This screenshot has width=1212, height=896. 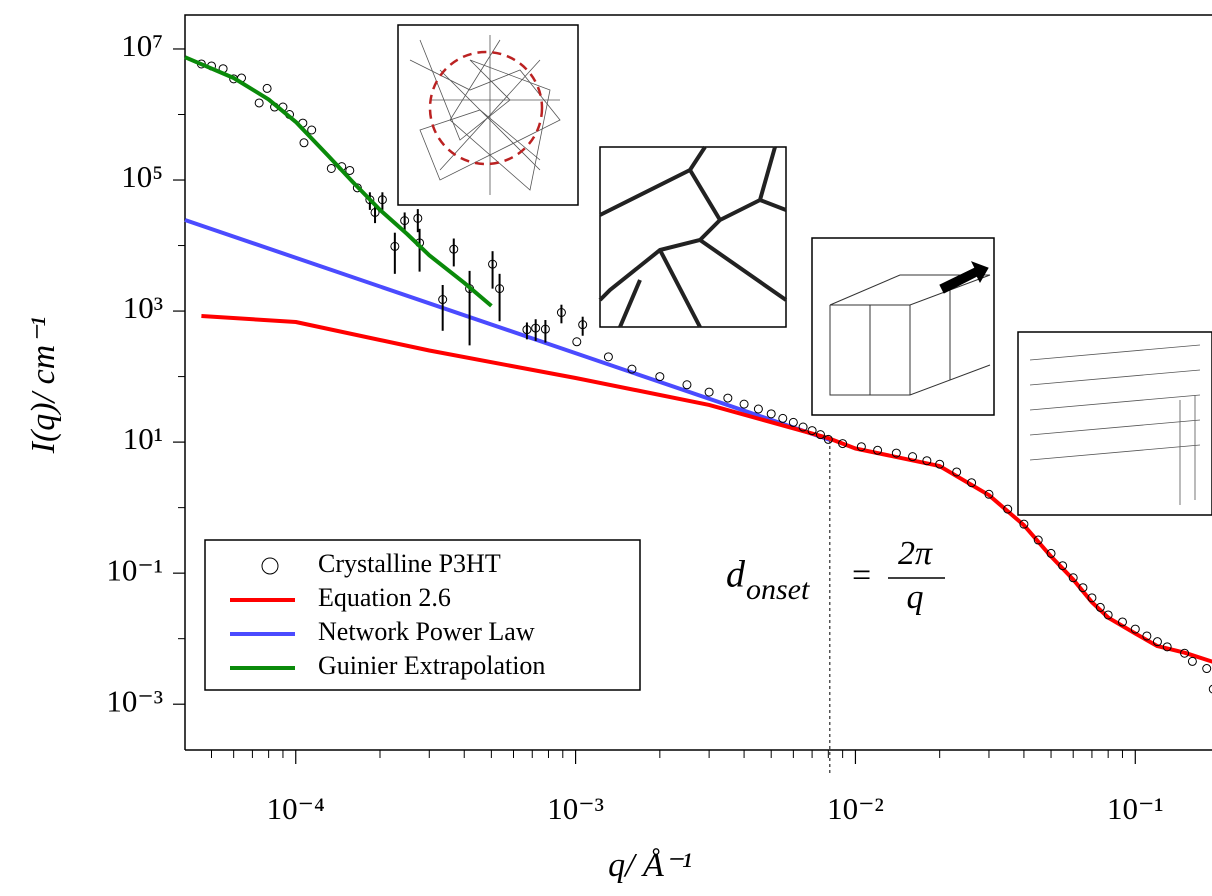 I want to click on onset-d: d, so click(x=736, y=575).